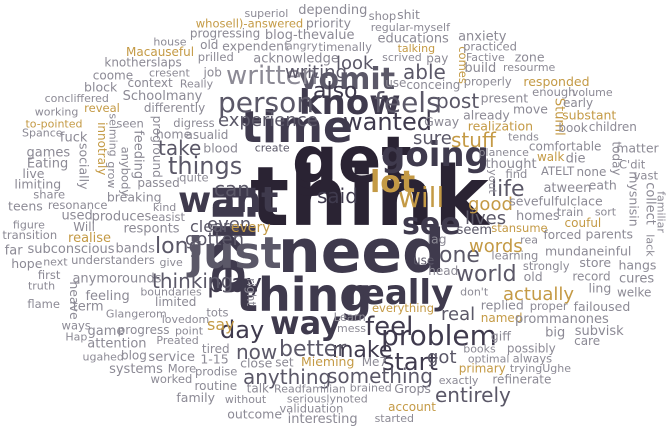 This screenshot has width=668, height=429. What do you see at coordinates (355, 63) in the screenshot?
I see `cloud-word-look: look` at bounding box center [355, 63].